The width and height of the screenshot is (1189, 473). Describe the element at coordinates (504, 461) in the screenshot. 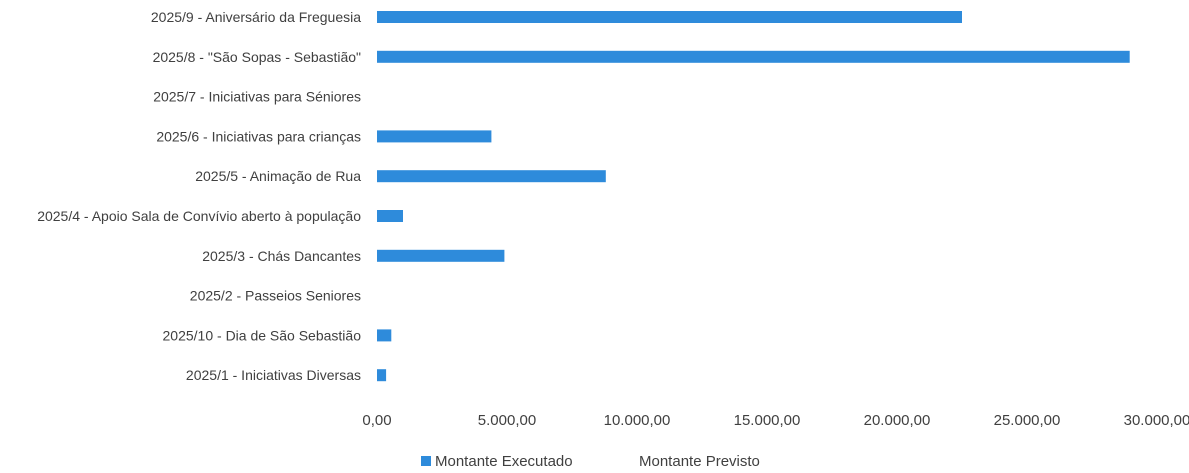

I see `legend-label: Montante Executado` at that location.